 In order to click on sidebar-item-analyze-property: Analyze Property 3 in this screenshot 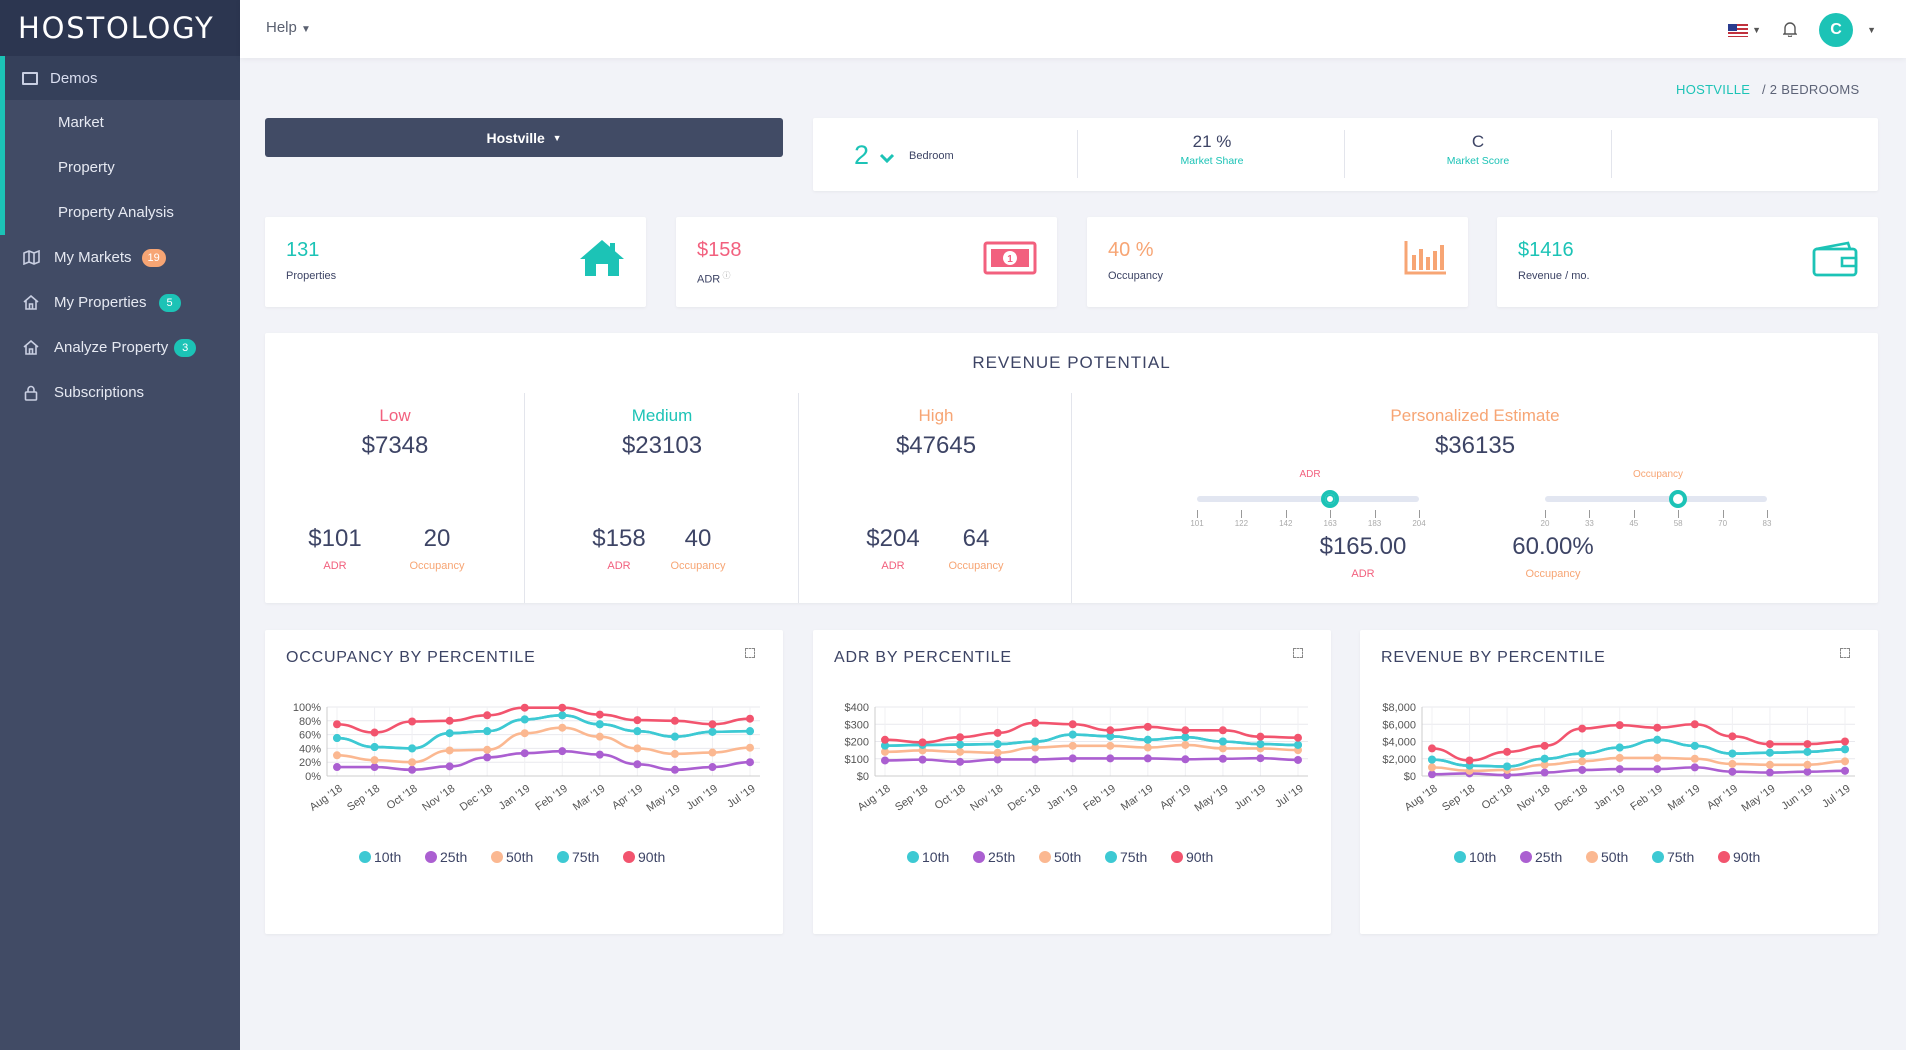, I will do `click(120, 347)`.